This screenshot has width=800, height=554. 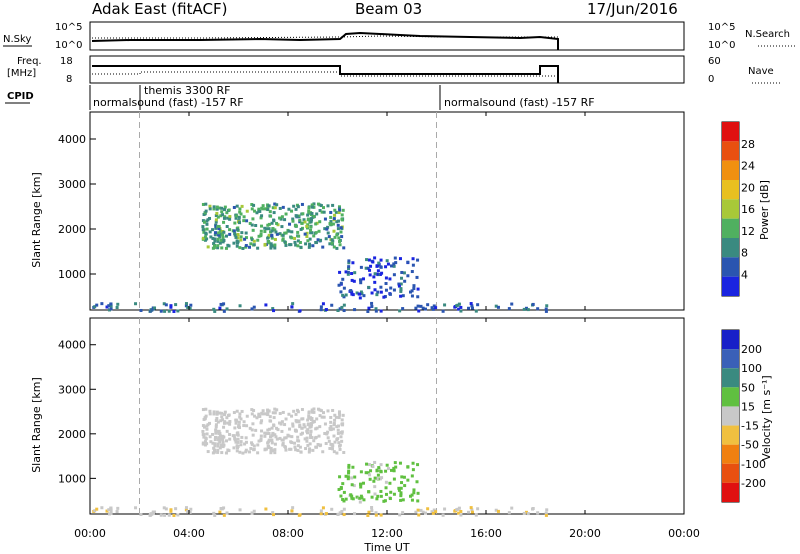 I want to click on x-tick-label: 00:00, so click(x=684, y=533).